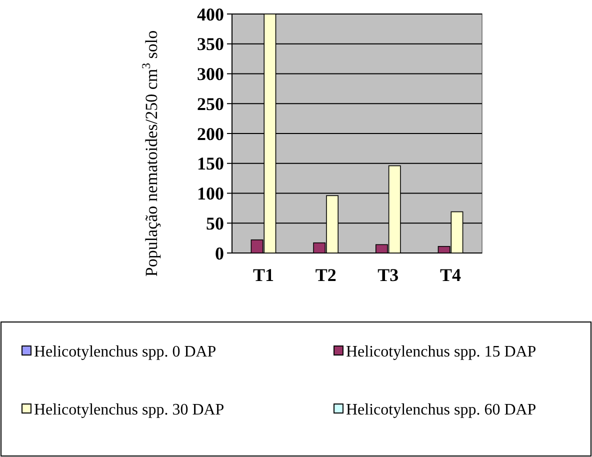 This screenshot has height=457, width=592. I want to click on legend-label: Helicotylenchus spp. 15 DAP, so click(441, 352).